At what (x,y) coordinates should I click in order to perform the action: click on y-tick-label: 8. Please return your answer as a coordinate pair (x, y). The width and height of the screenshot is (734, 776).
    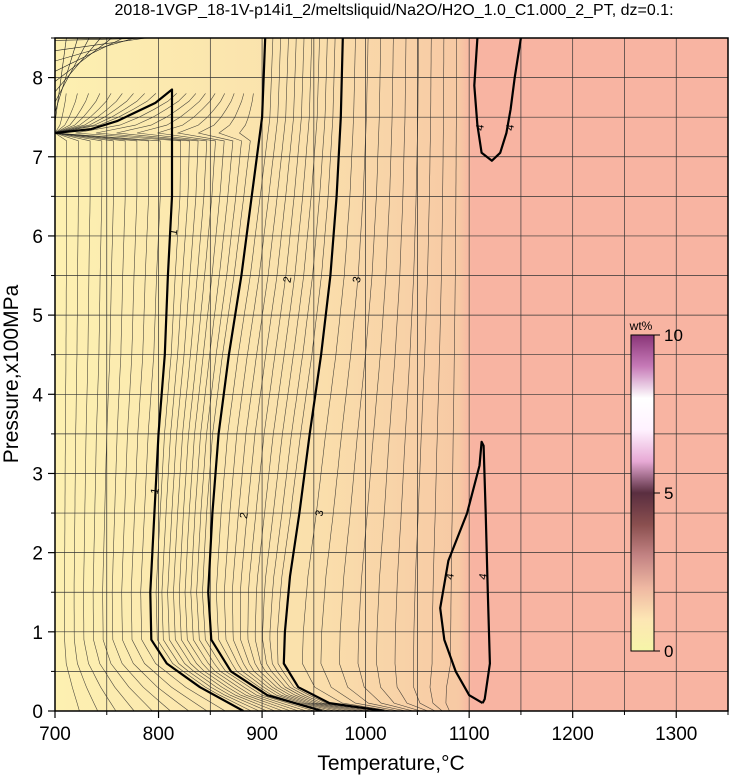
    Looking at the image, I should click on (37, 79).